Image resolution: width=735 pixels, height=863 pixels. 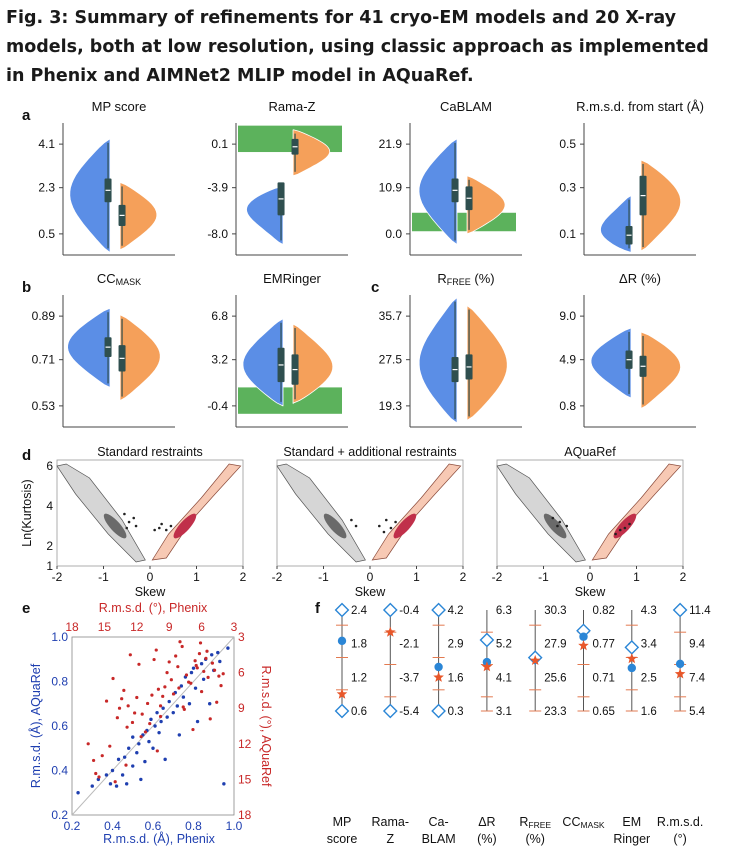 I want to click on density-title: Standard restraints, so click(x=150, y=452).